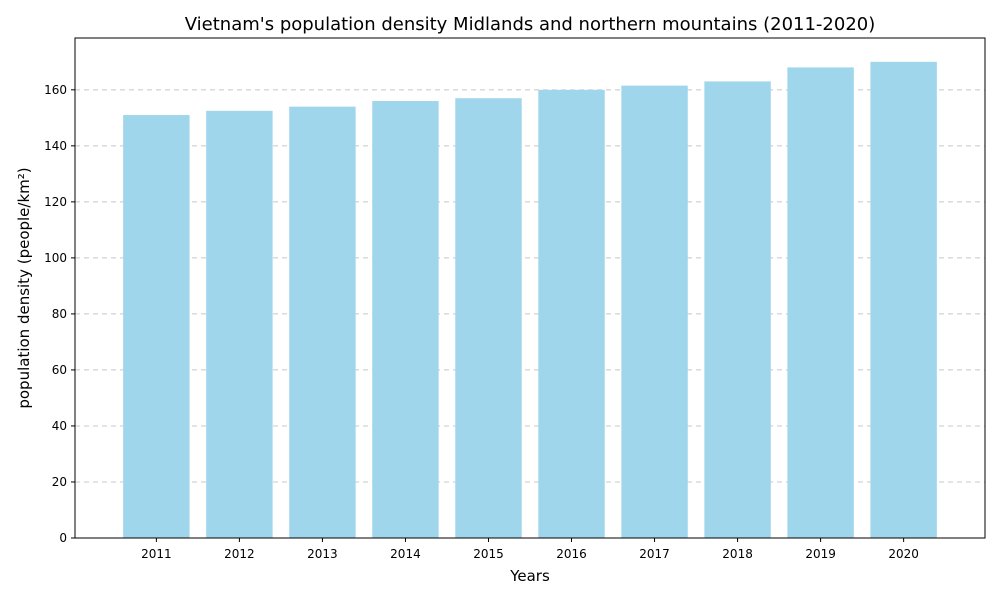 Image resolution: width=1000 pixels, height=600 pixels. Describe the element at coordinates (737, 554) in the screenshot. I see `x-tick-label: 2018` at that location.